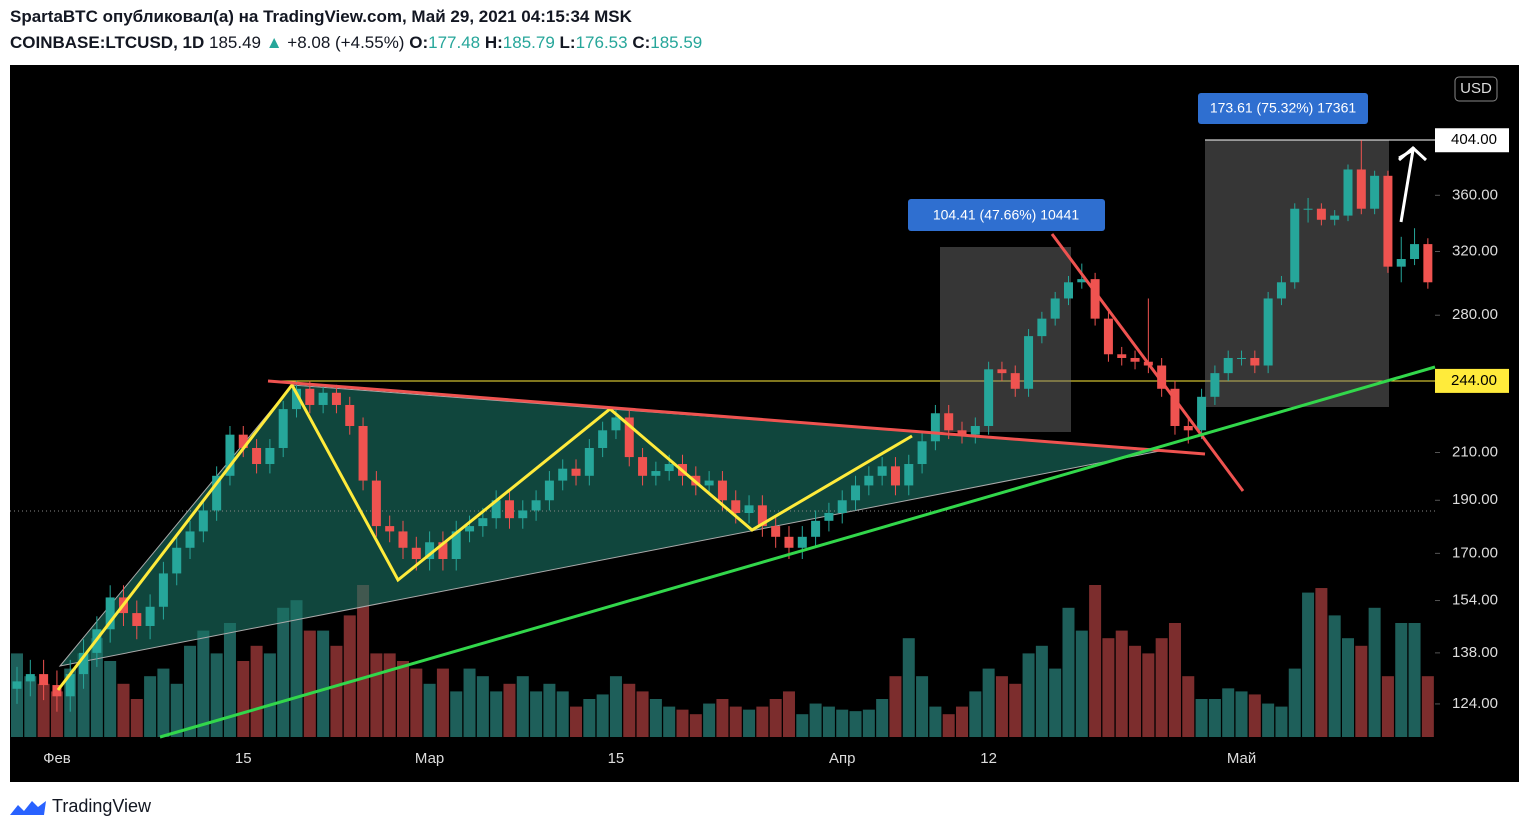 This screenshot has width=1528, height=835. I want to click on x-tick-label: Май, so click(1241, 758).